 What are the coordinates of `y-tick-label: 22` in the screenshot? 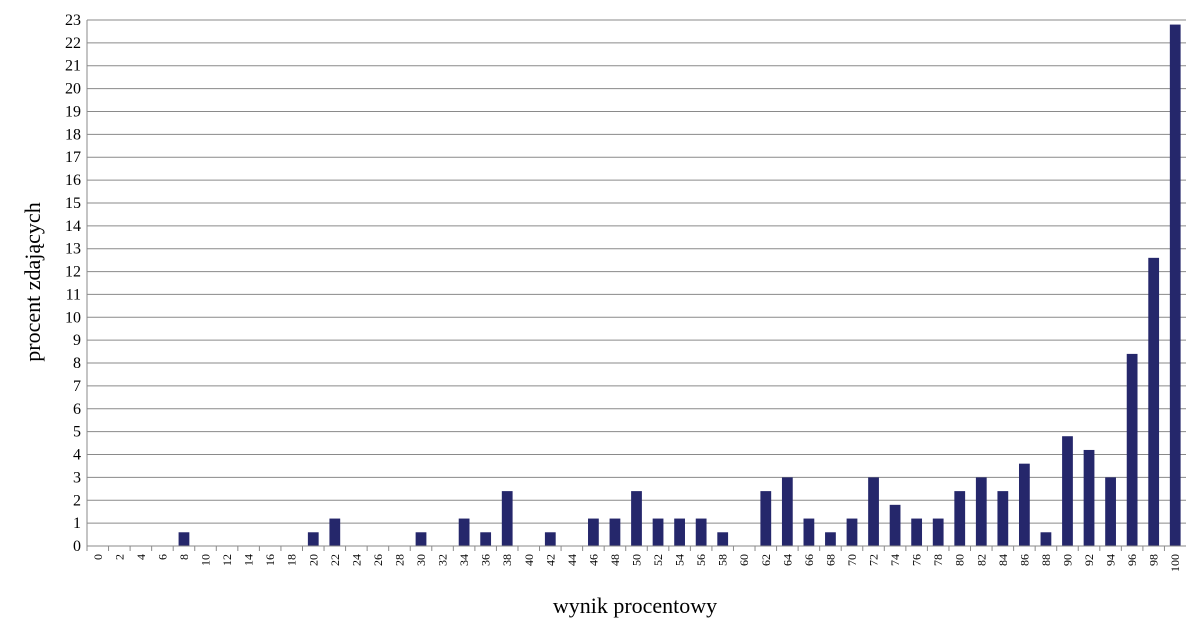 It's located at (73, 43).